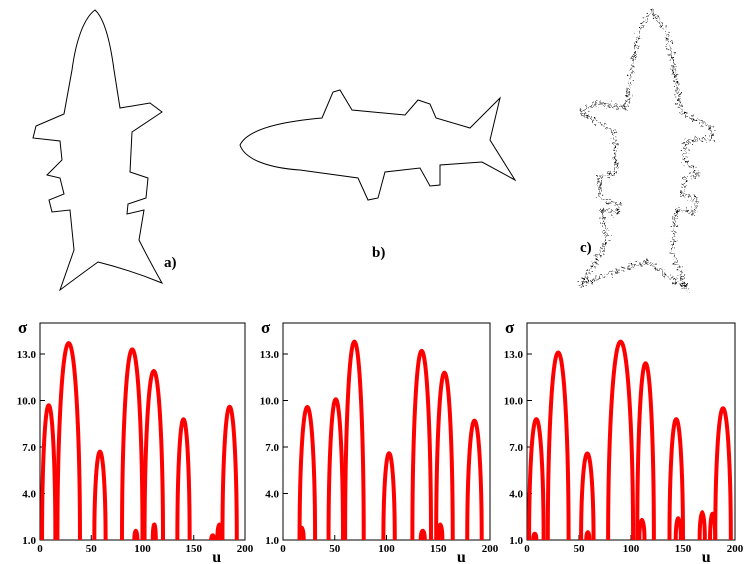  I want to click on panel-label: b), so click(378, 253).